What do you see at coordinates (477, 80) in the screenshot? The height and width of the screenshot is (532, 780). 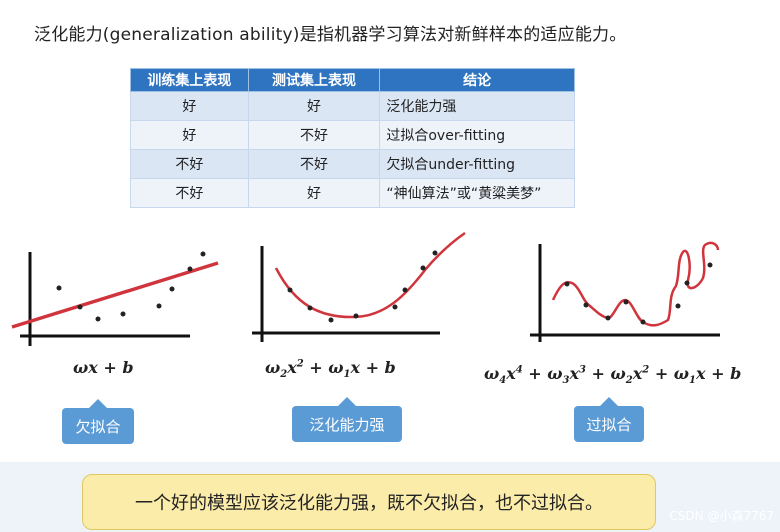 I see `table-header: 结论` at bounding box center [477, 80].